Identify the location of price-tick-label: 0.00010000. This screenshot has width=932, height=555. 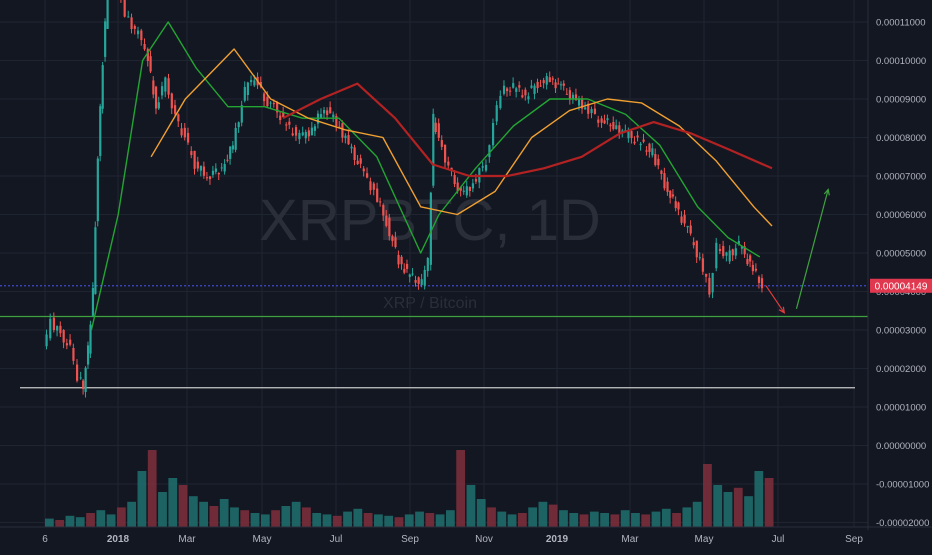
(901, 61).